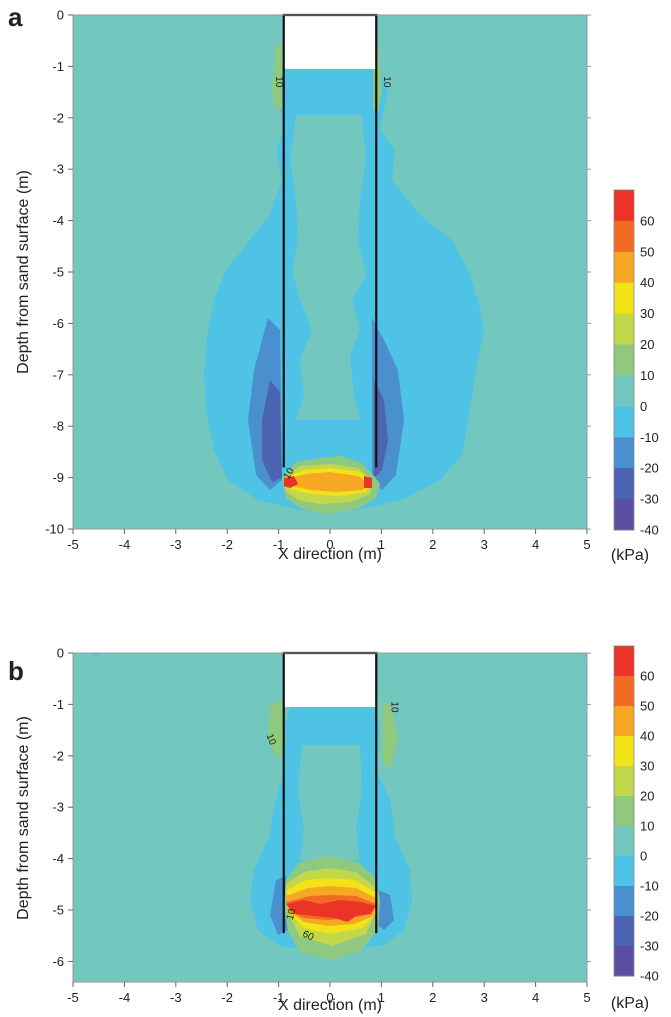  Describe the element at coordinates (58, 426) in the screenshot. I see `y-tick-label: -8` at that location.